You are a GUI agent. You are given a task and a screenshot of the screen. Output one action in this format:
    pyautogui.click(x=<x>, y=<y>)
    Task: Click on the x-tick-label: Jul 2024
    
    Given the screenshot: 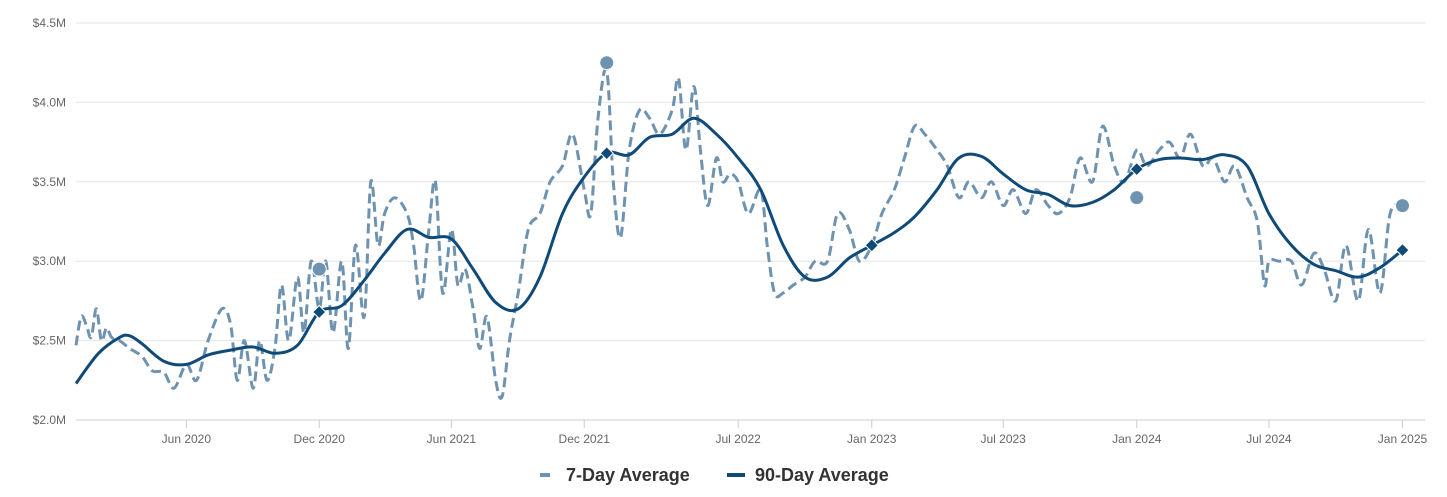 What is the action you would take?
    pyautogui.click(x=1269, y=439)
    